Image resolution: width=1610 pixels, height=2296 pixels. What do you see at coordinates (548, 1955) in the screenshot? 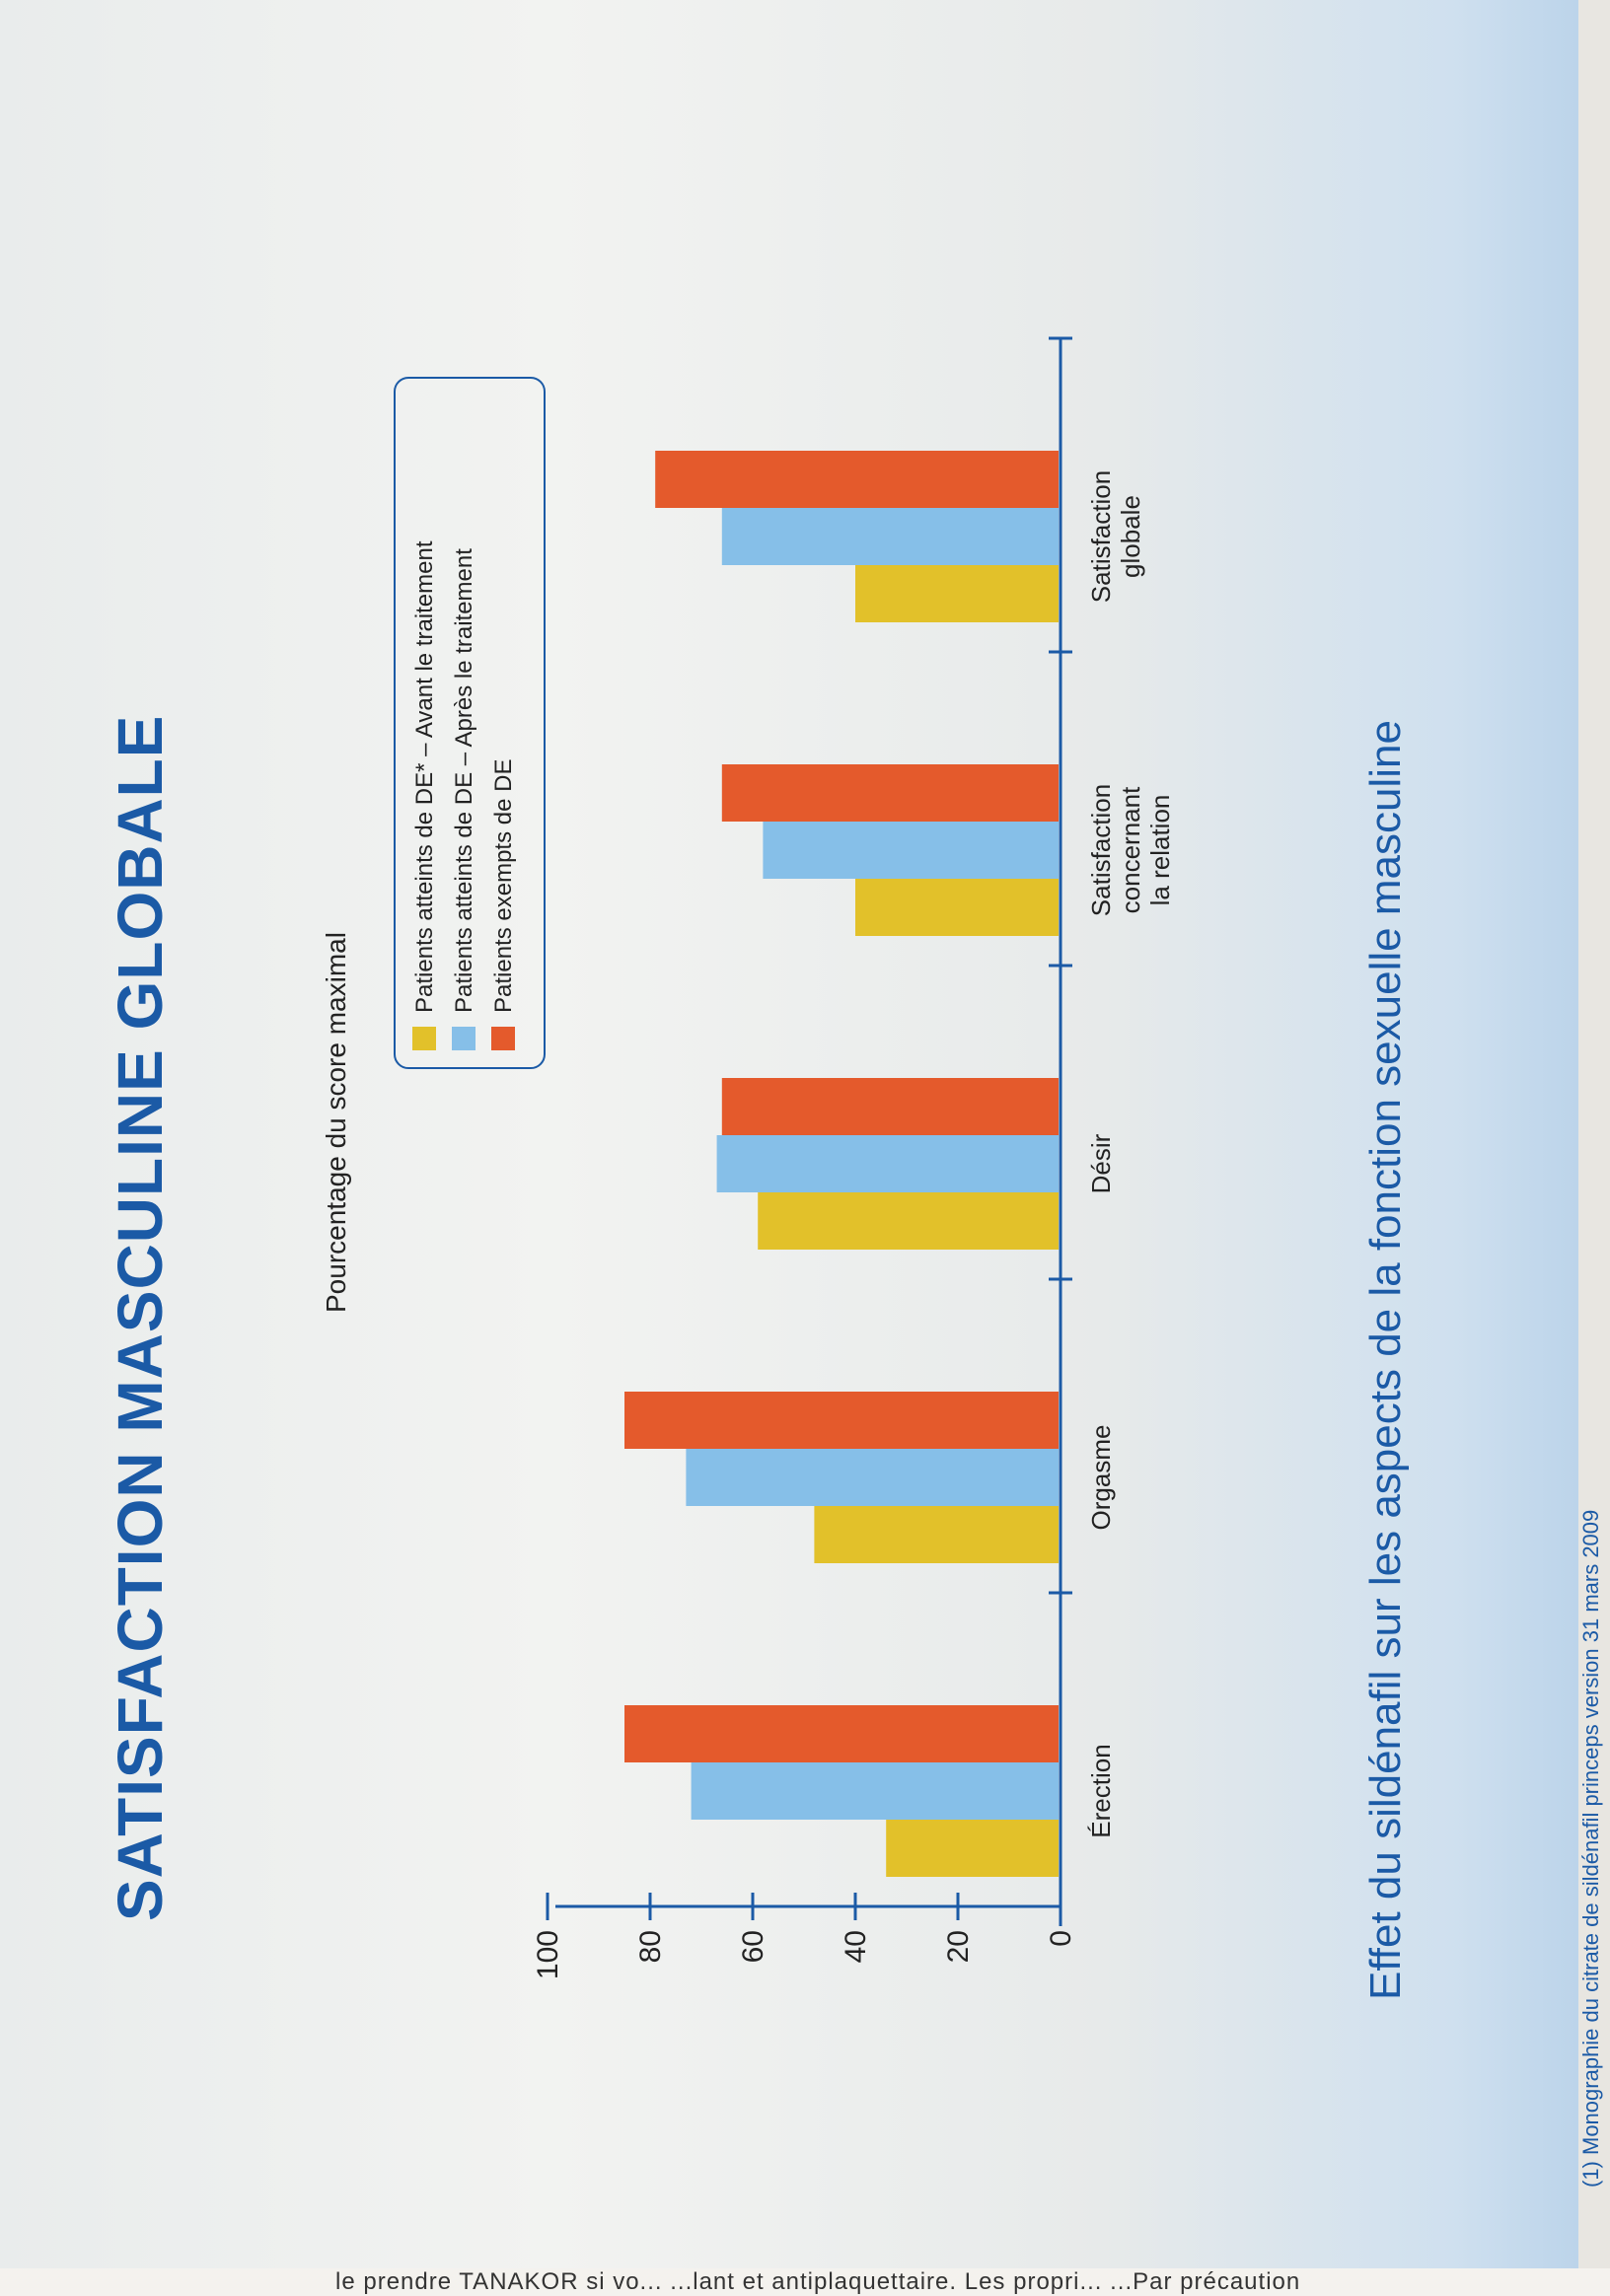
I see `y-tick-label: 100` at bounding box center [548, 1955].